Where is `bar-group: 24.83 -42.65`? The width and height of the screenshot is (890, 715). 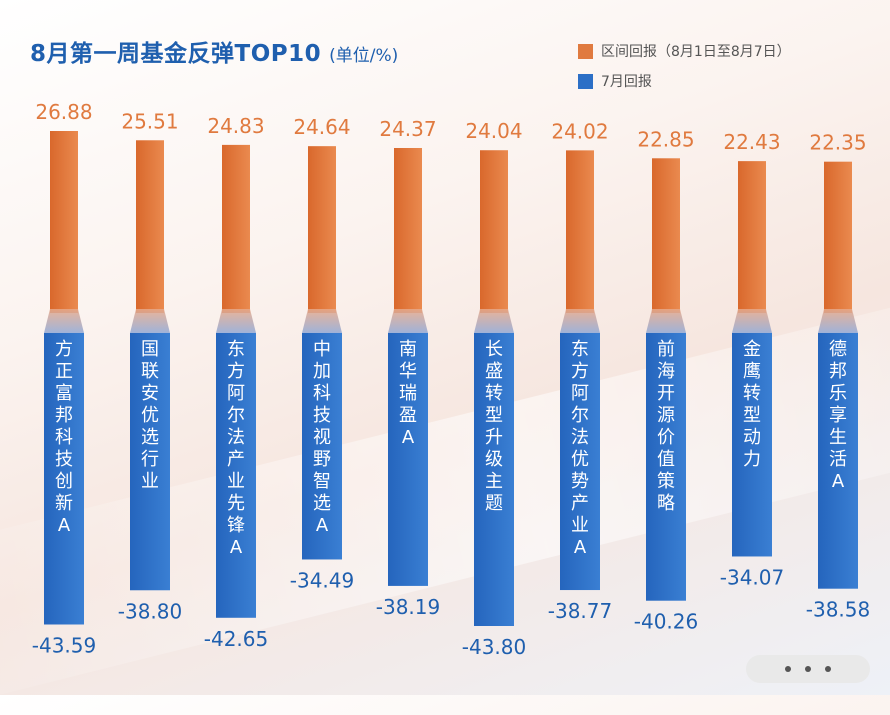
bar-group: 24.83 -42.65 is located at coordinates (236, 382).